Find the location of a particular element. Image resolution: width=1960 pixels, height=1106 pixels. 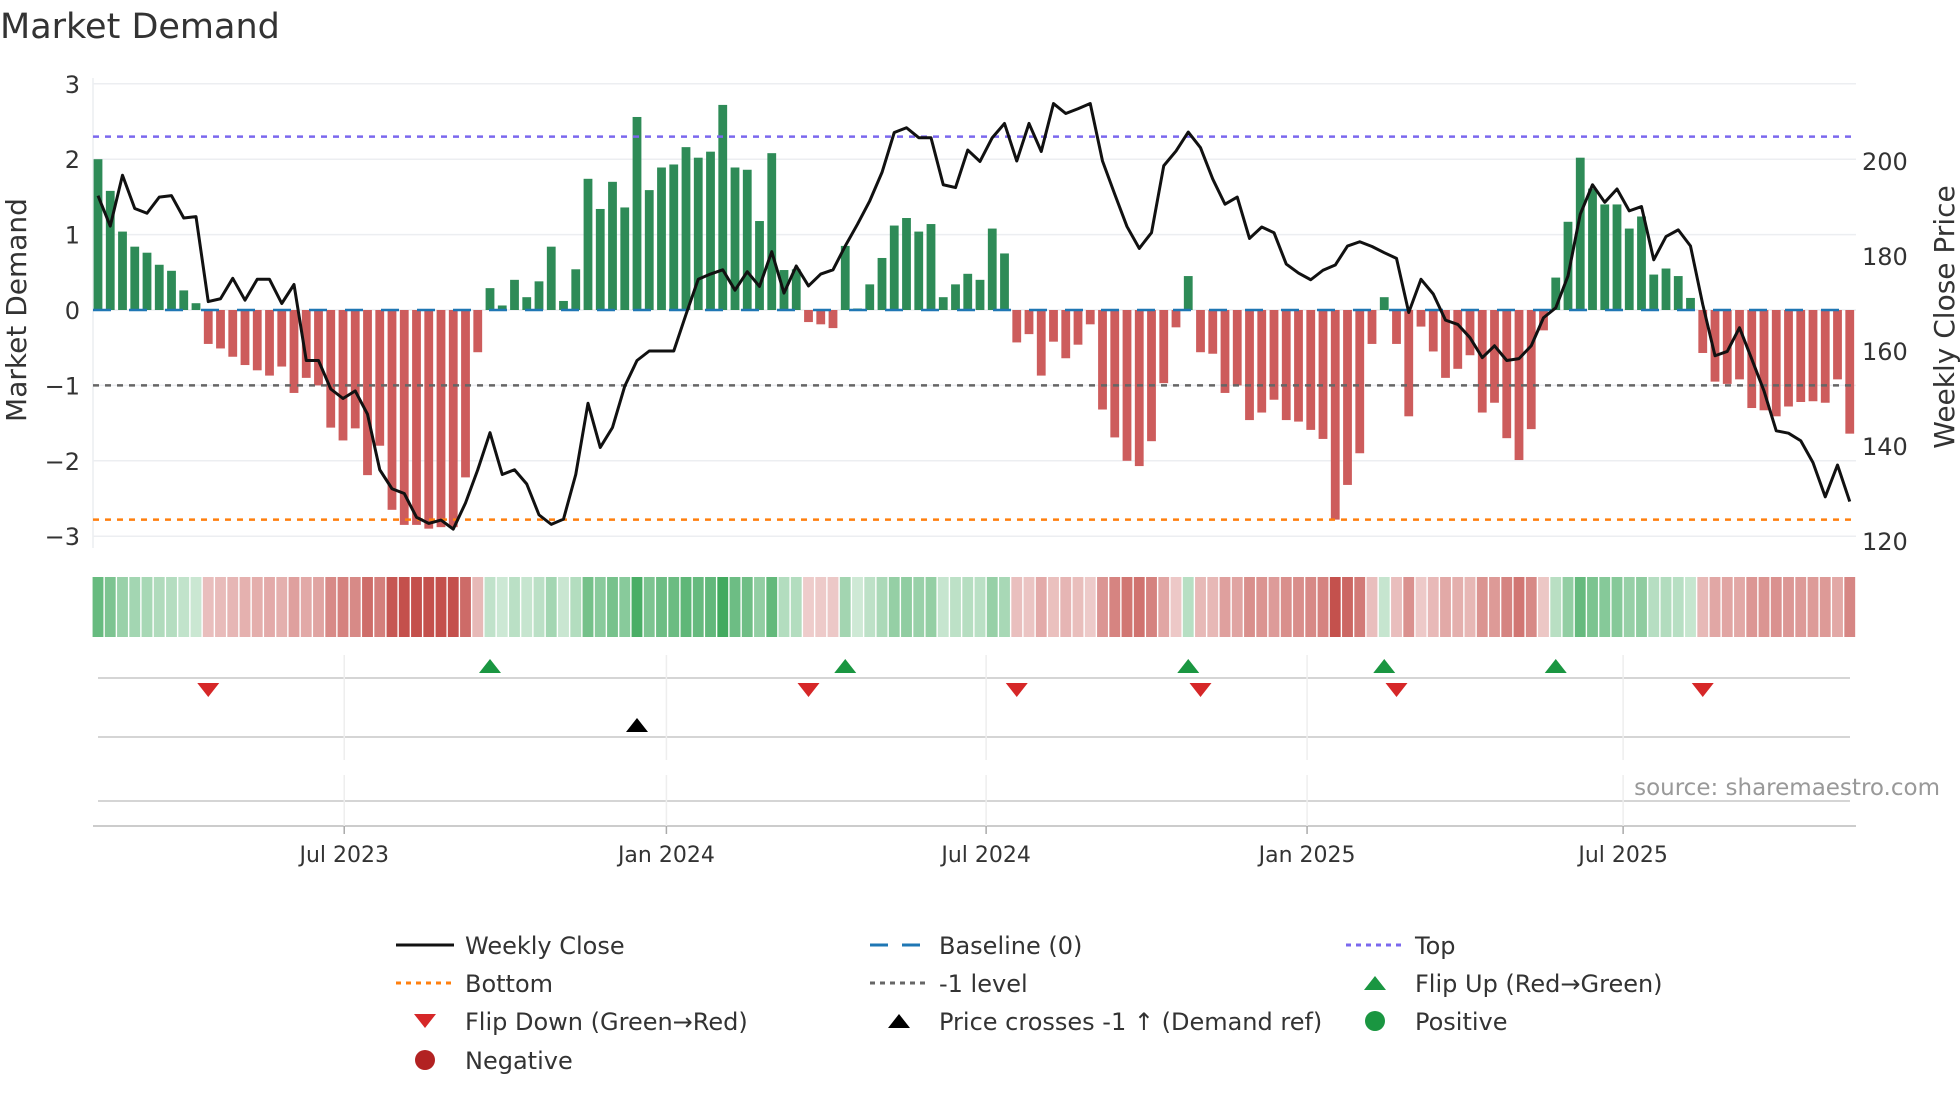

legend-label: Negative is located at coordinates (519, 1061).